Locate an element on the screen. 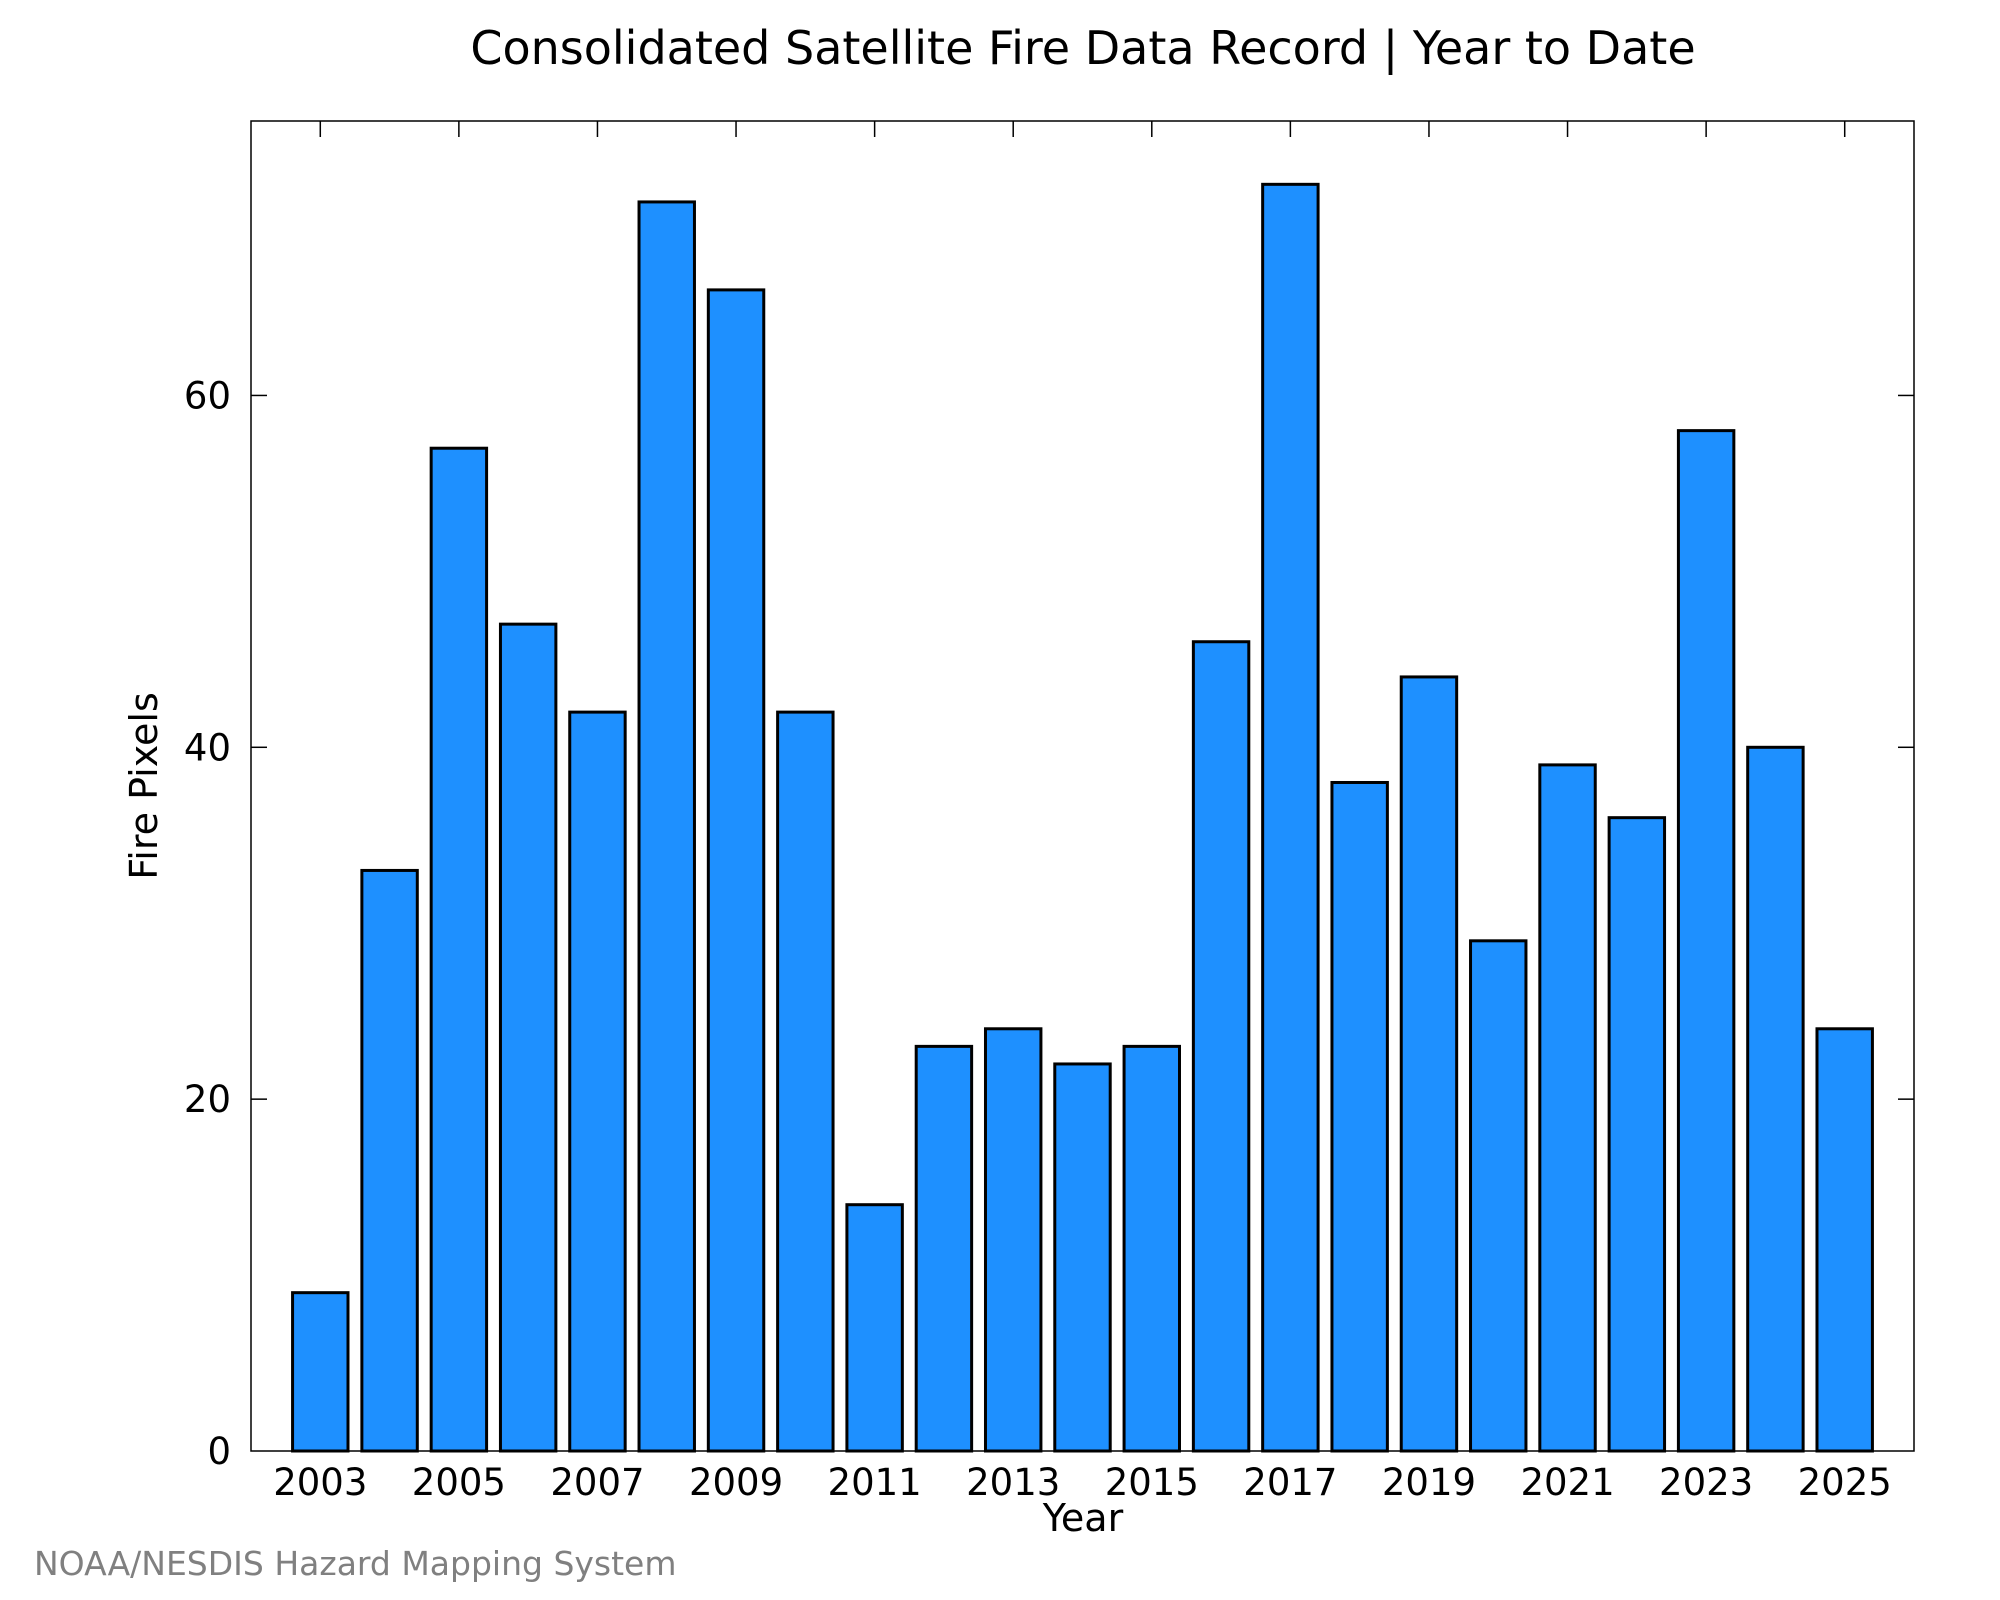 The width and height of the screenshot is (2000, 1600). x-tick-label-2007: 2007 is located at coordinates (597, 1482).